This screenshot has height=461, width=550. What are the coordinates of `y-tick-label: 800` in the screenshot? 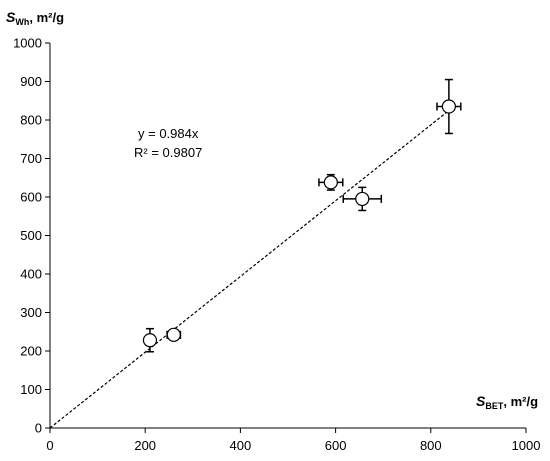 It's located at (31, 120).